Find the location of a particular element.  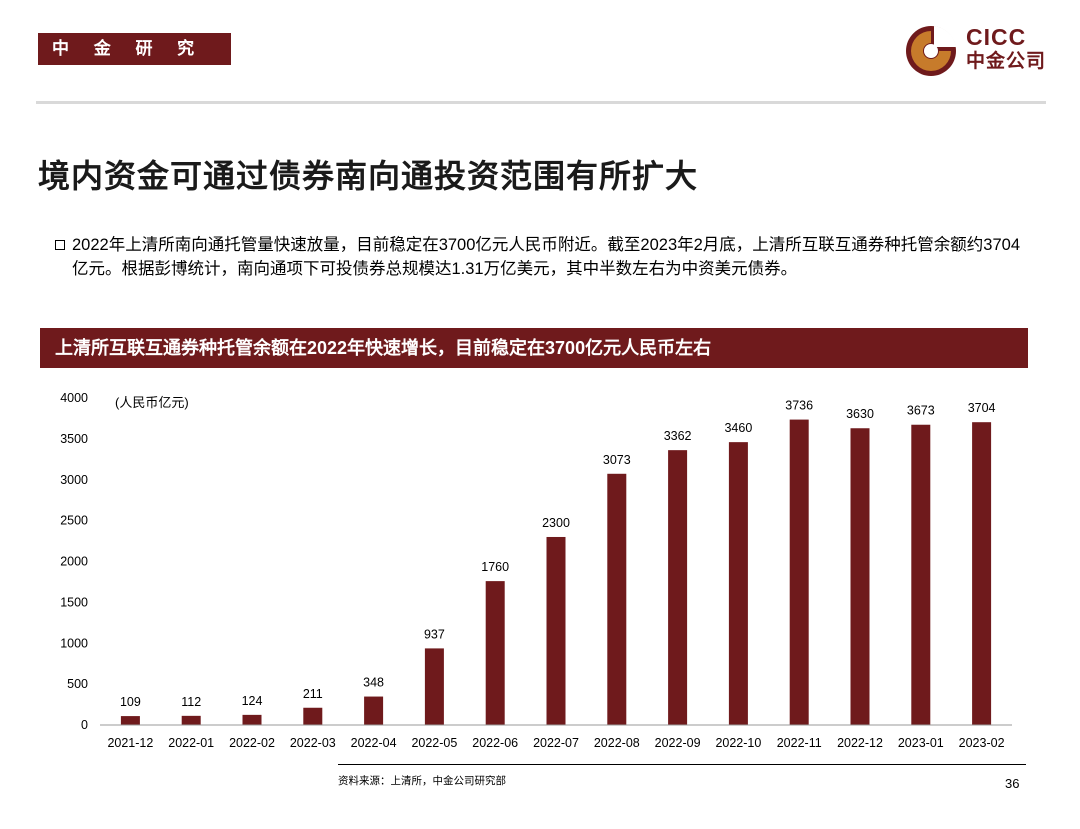

x-tick-label: 2022-10 is located at coordinates (738, 743).